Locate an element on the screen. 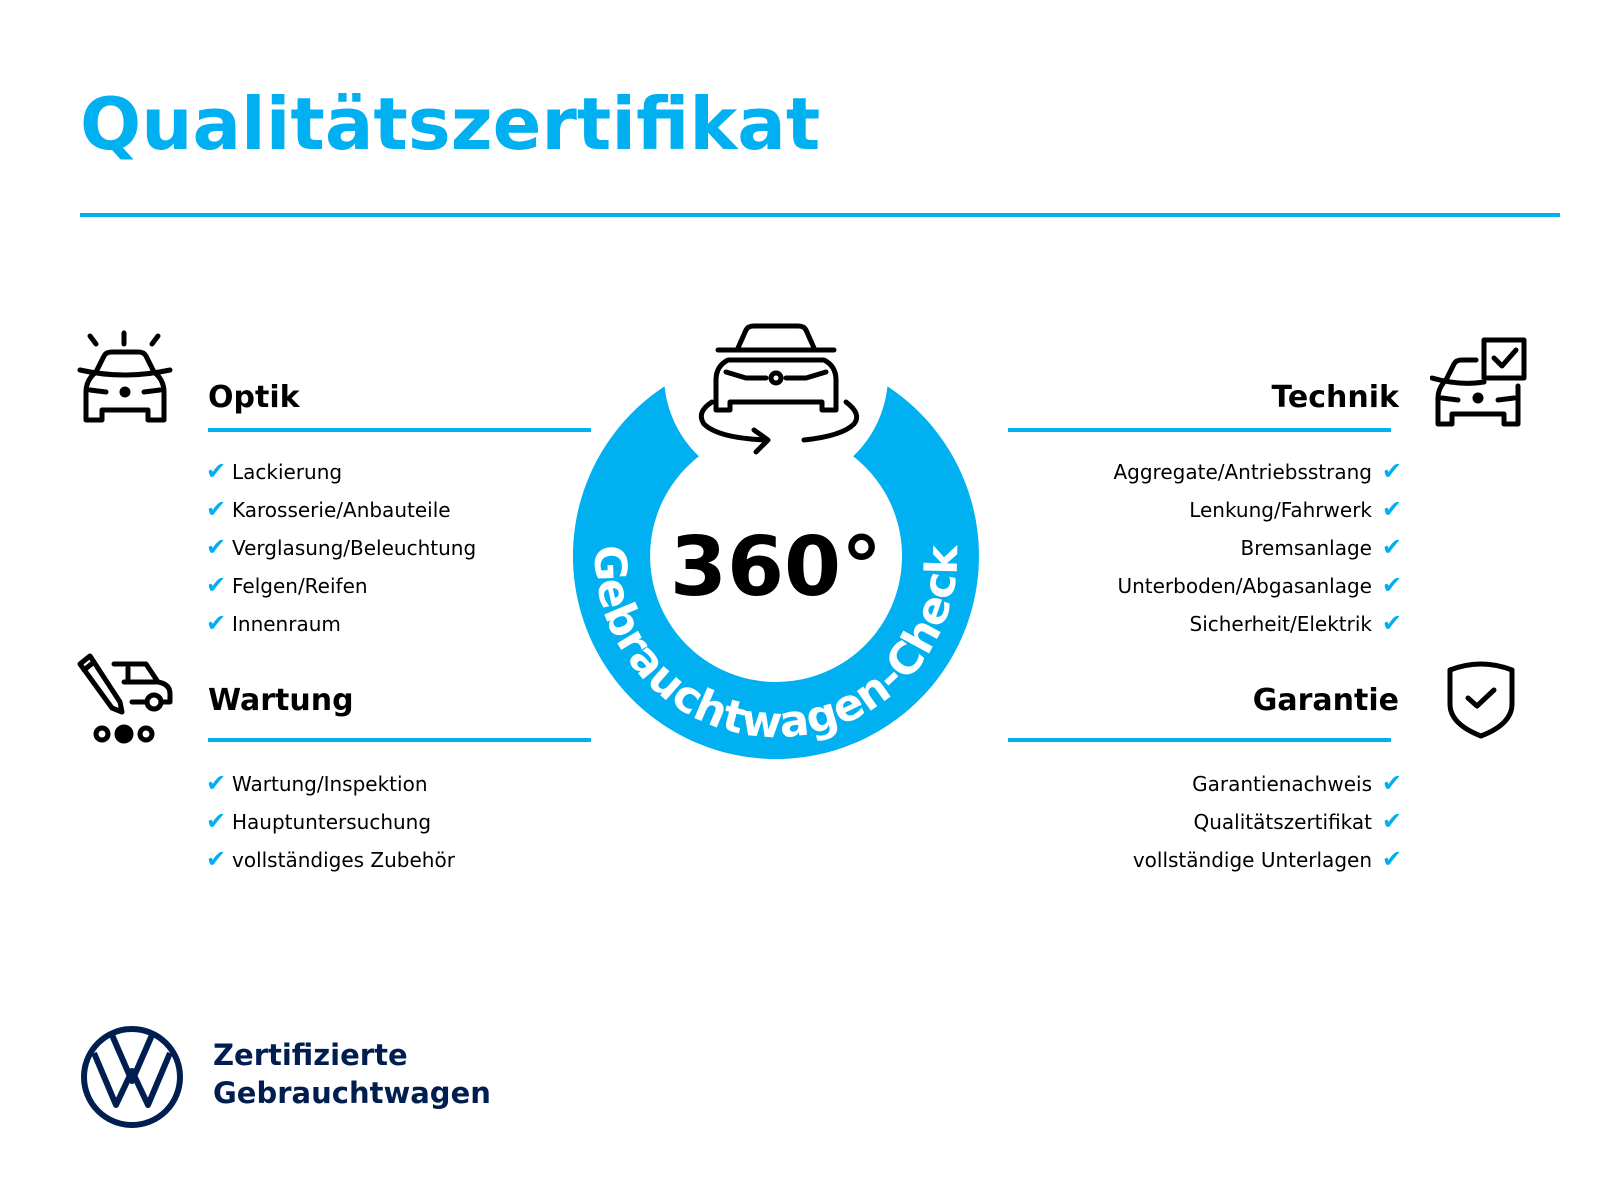  car-rotate-icon is located at coordinates (779, 389).